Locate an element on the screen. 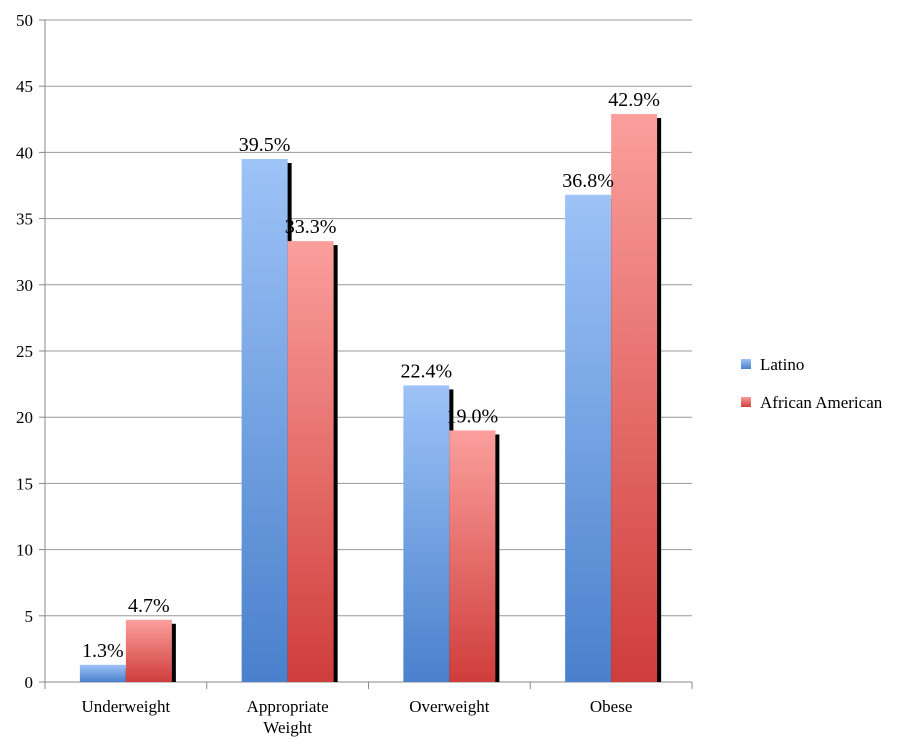 This screenshot has height=748, width=921. legend: Latino African American is located at coordinates (812, 383).